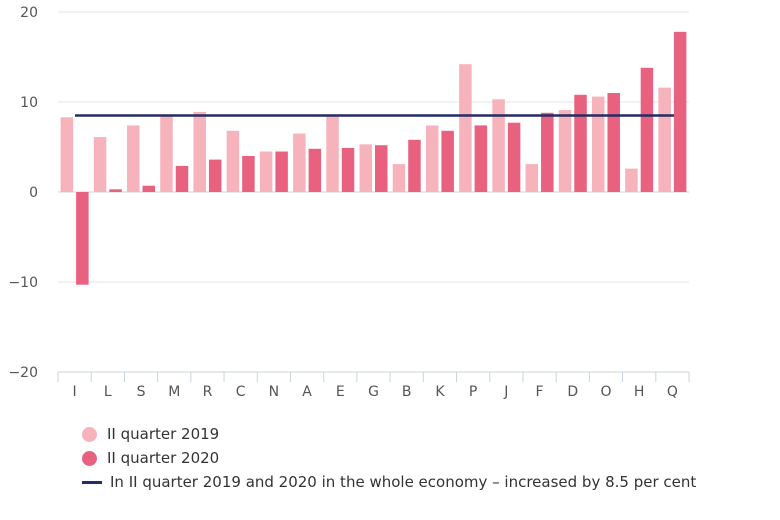 The width and height of the screenshot is (780, 520). Describe the element at coordinates (315, 170) in the screenshot. I see `bar-A-2020` at that location.